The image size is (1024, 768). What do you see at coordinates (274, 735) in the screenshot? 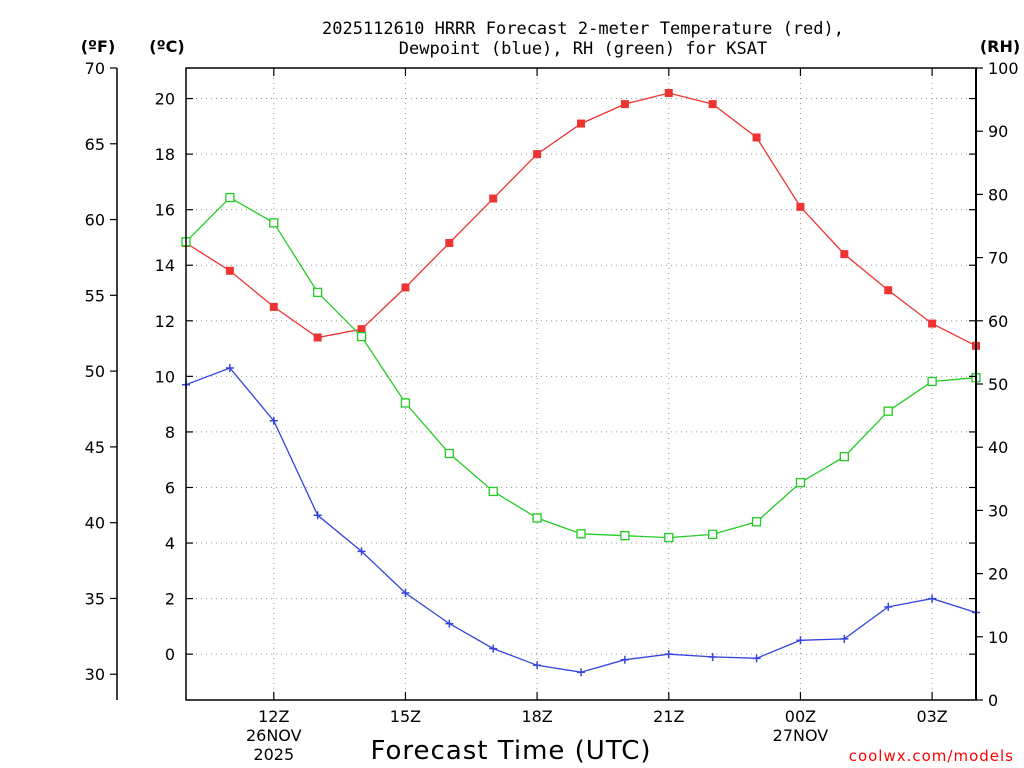
I see `x-tick-label: 26NOV` at bounding box center [274, 735].